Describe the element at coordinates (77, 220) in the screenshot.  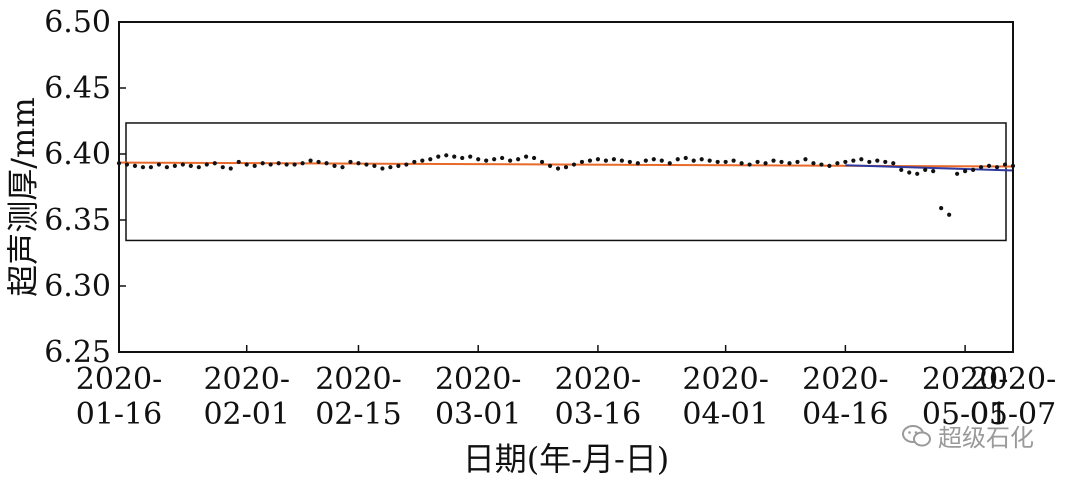
I see `y-tick-label: 6.35` at that location.